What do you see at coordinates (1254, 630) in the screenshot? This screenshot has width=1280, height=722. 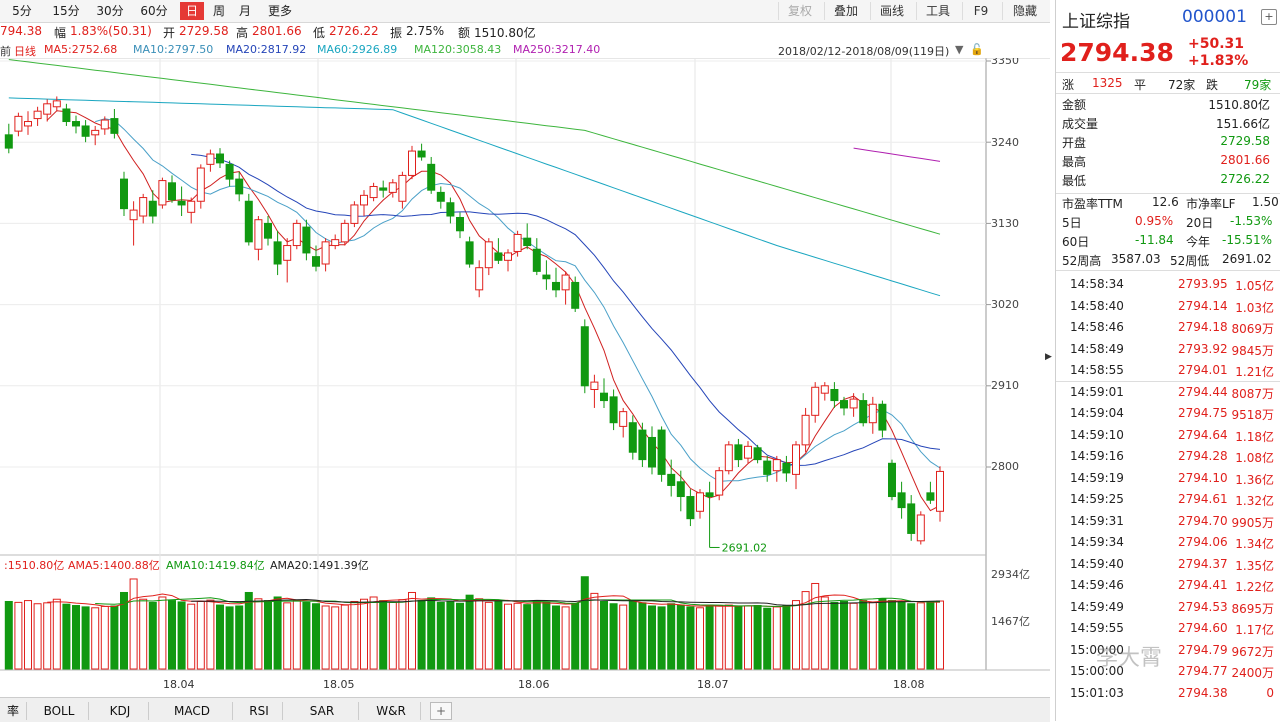 I see `tick-volume: 1.17亿` at bounding box center [1254, 630].